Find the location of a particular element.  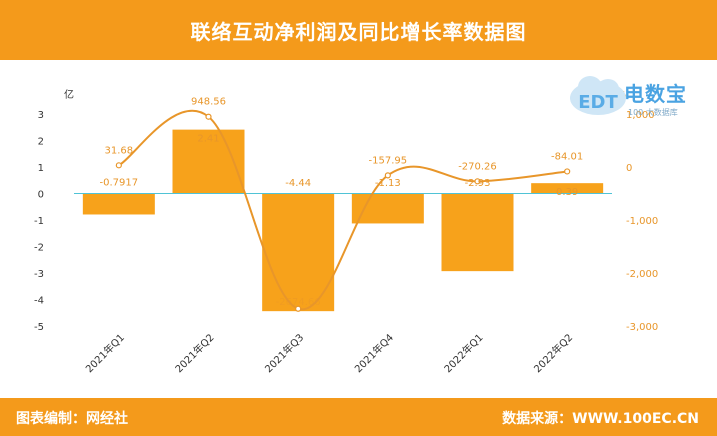

x-tick-label: 2021年Q4 is located at coordinates (374, 353).